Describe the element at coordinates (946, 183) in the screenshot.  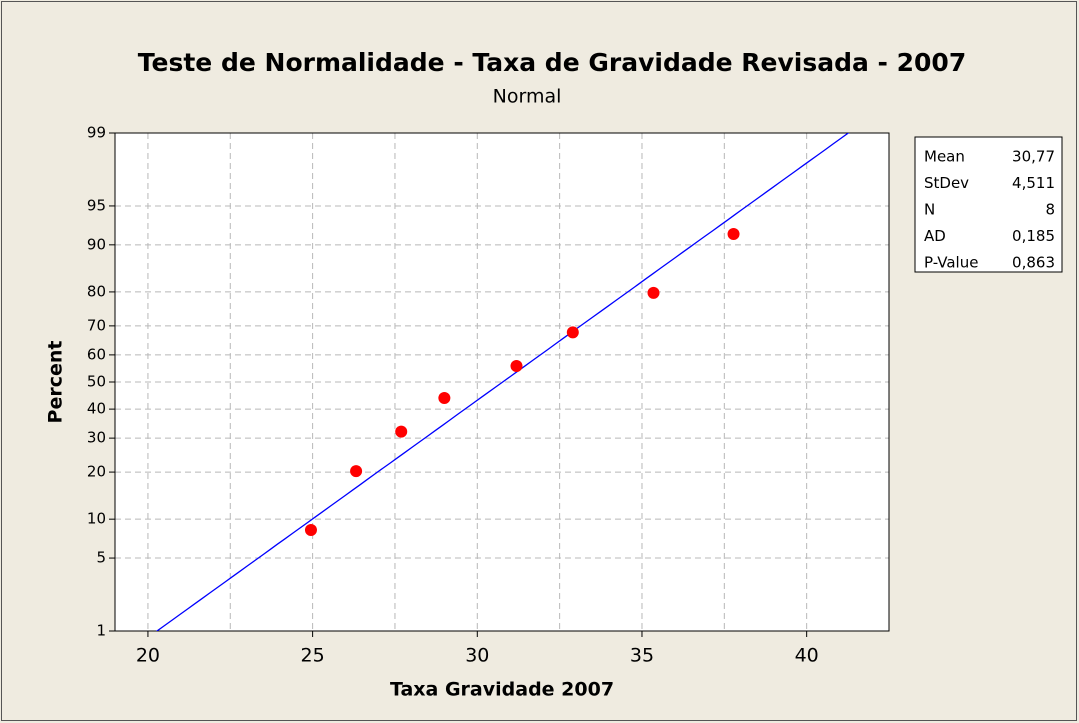
I see `stat-name: StDev` at that location.